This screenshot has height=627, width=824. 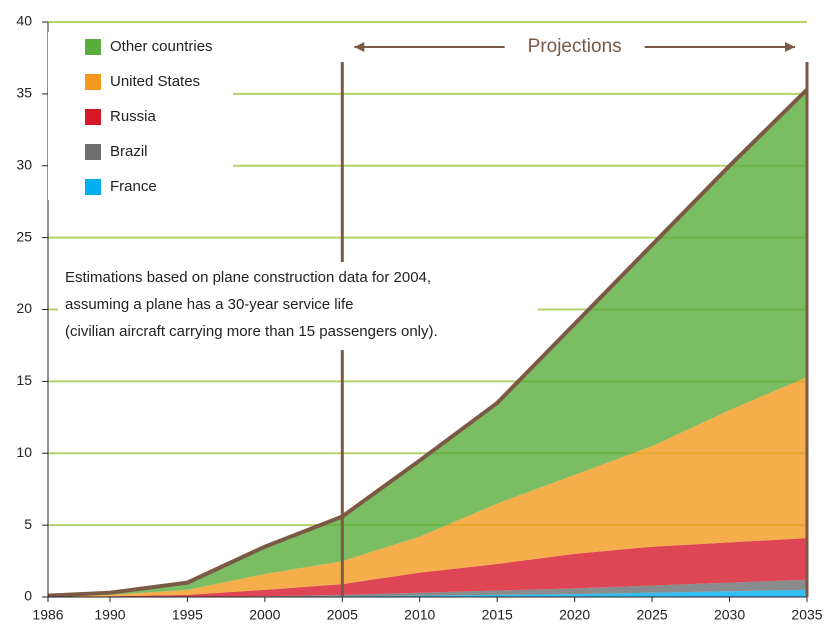 What do you see at coordinates (24, 21) in the screenshot?
I see `y-tick-label: 40` at bounding box center [24, 21].